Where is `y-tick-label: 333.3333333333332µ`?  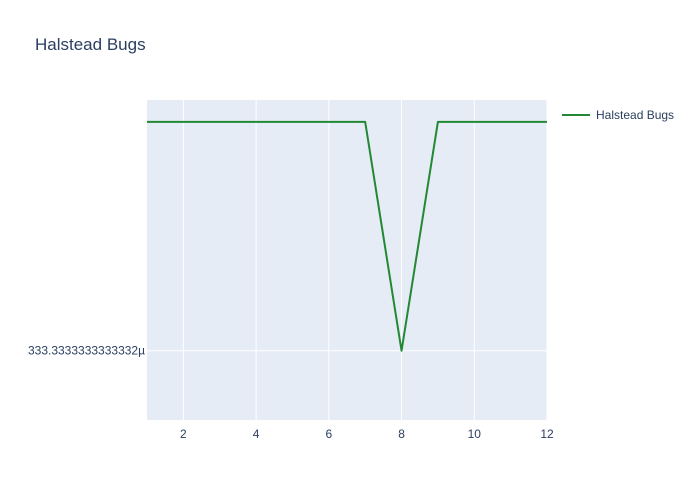 y-tick-label: 333.3333333333332µ is located at coordinates (86, 351).